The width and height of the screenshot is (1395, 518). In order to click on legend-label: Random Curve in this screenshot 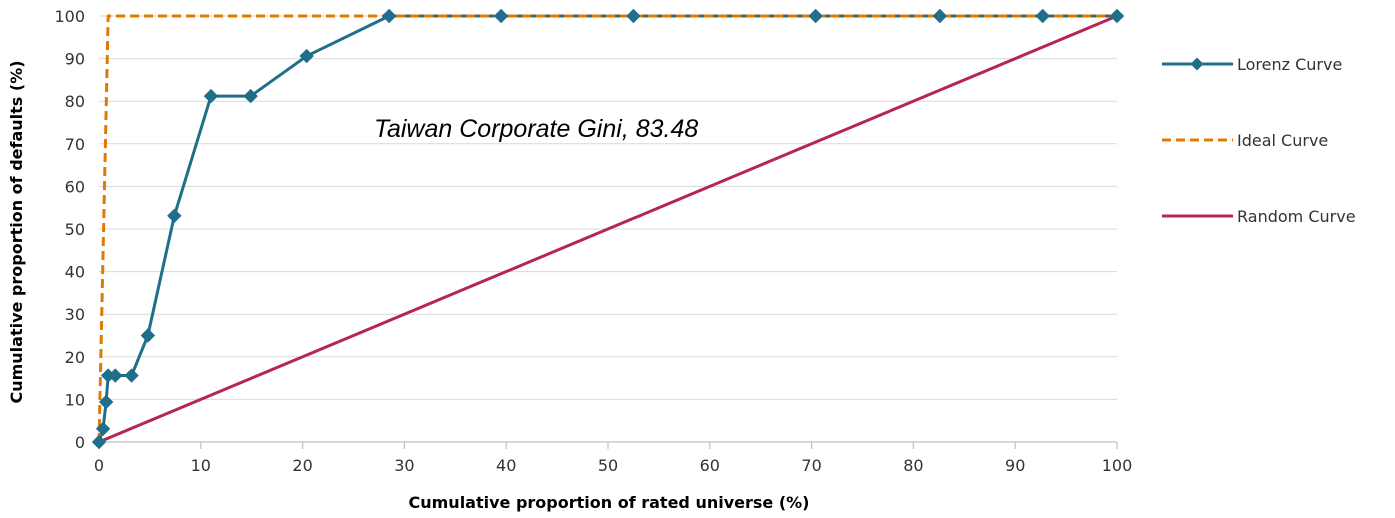, I will do `click(1296, 216)`.